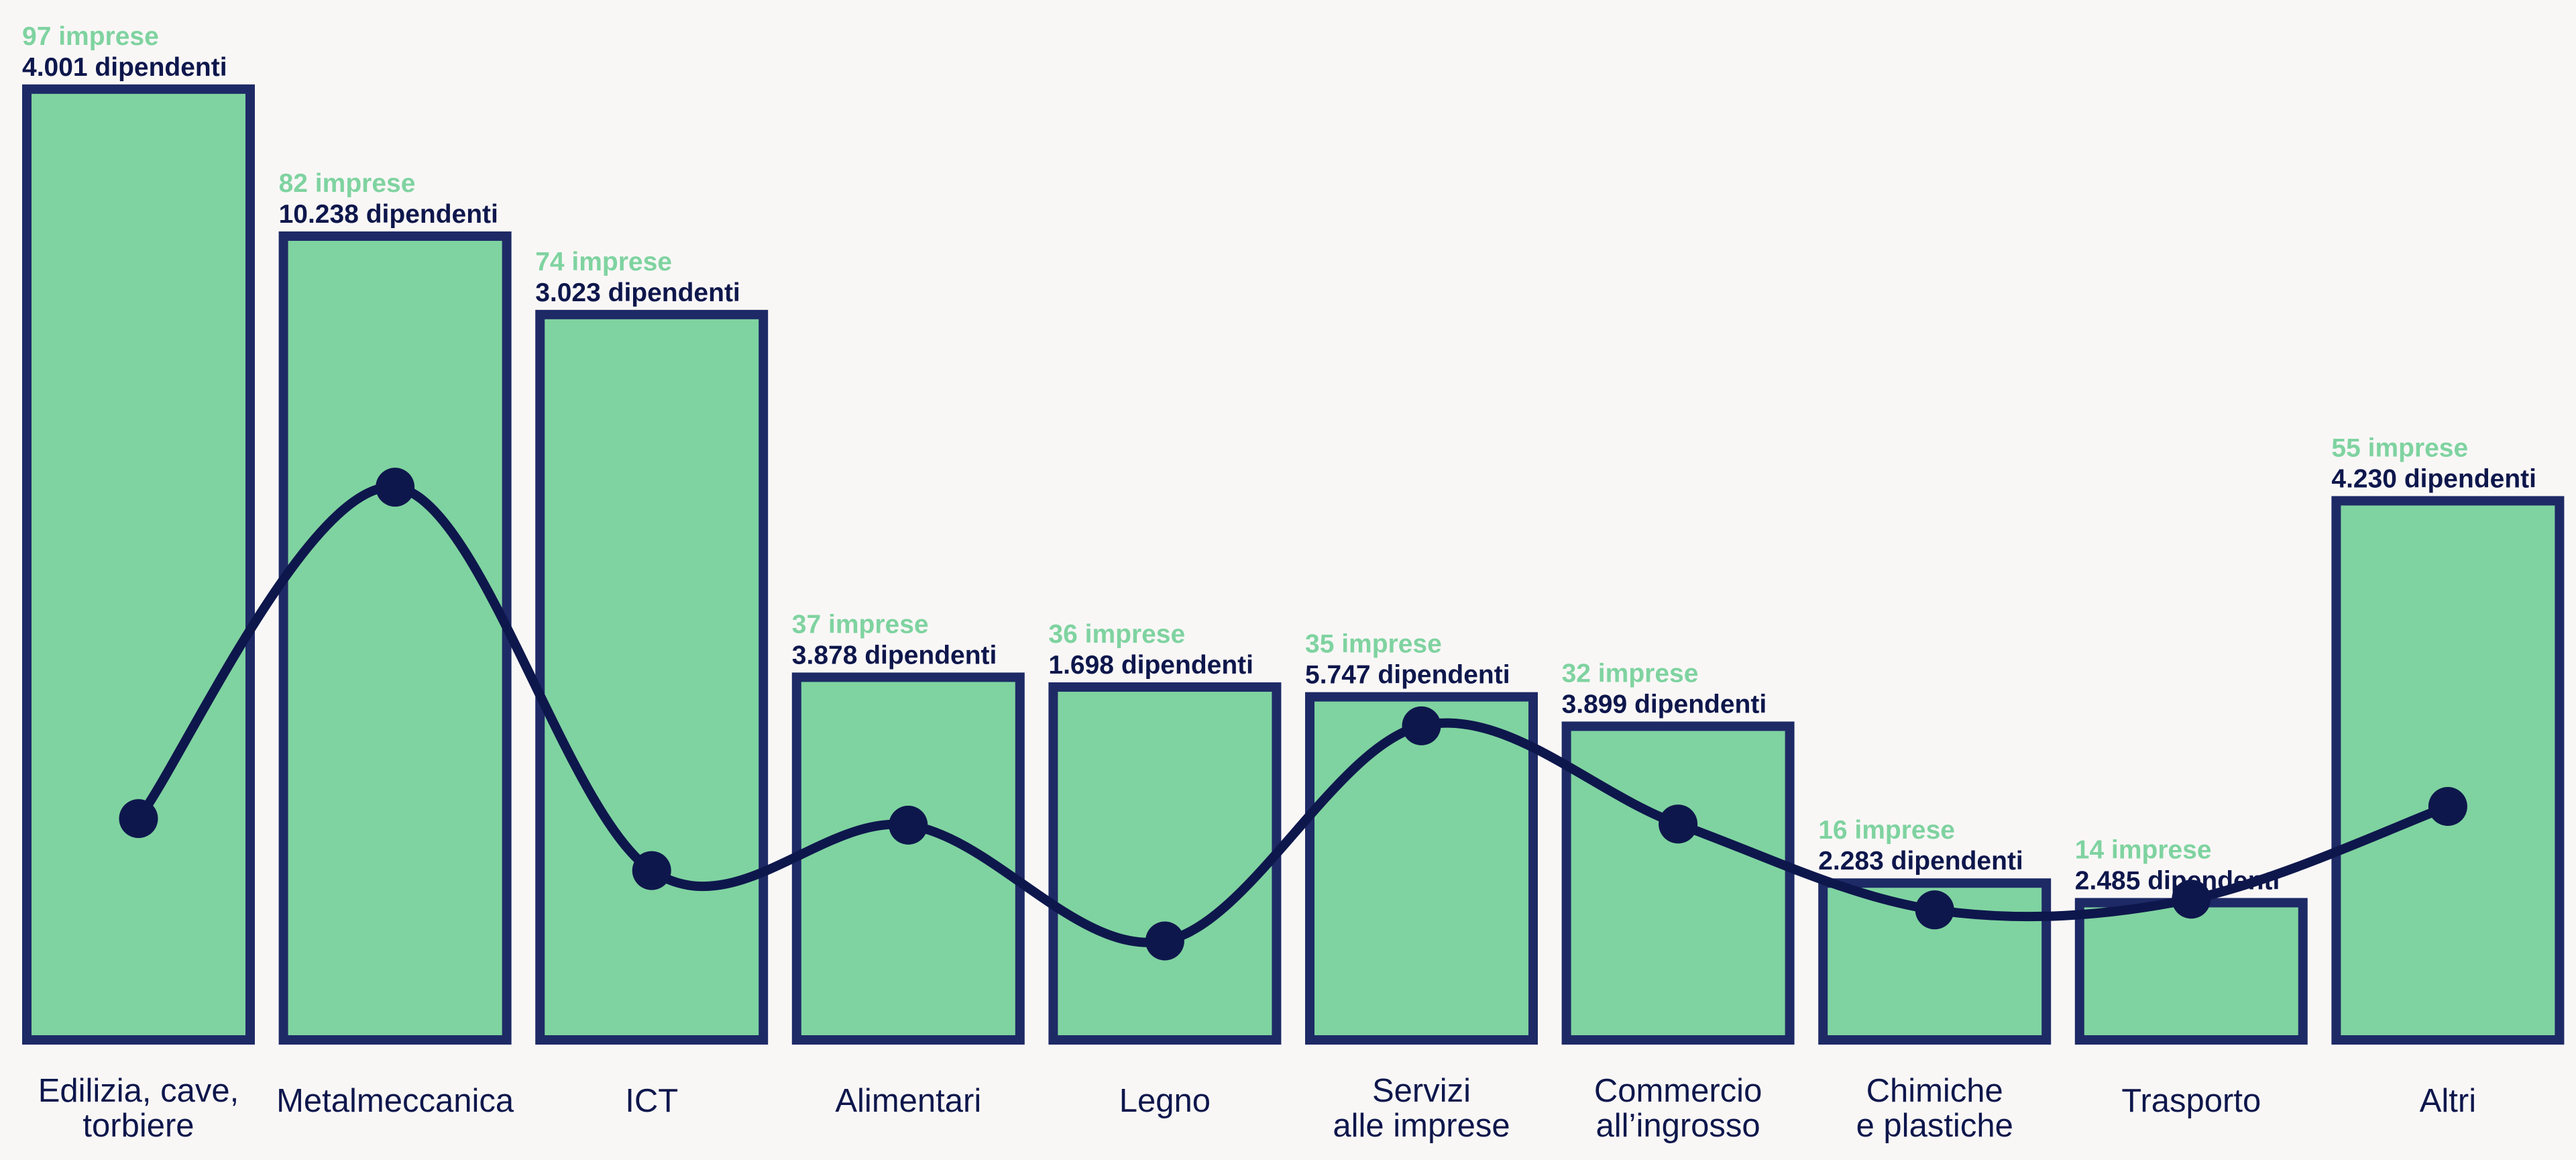  What do you see at coordinates (1421, 1091) in the screenshot?
I see `category-label-5-0: Servizi` at bounding box center [1421, 1091].